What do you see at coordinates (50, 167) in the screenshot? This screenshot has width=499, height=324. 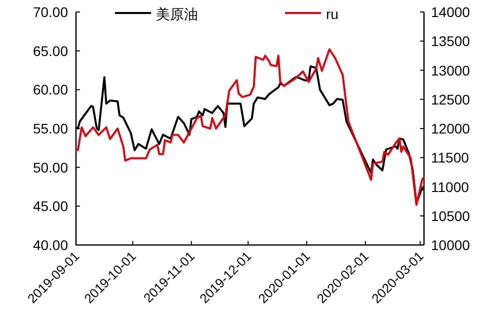 I see `y-tick-label: 50.00` at bounding box center [50, 167].